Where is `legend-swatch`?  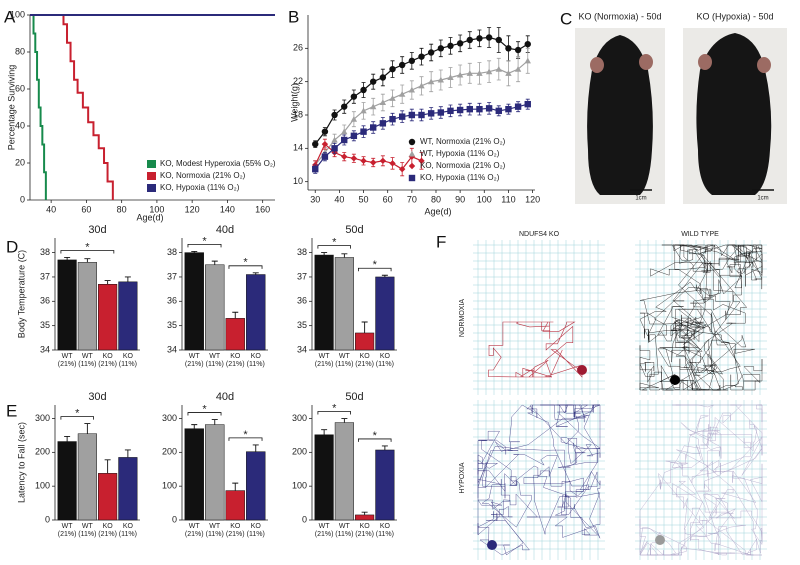
legend-swatch is located at coordinates (151, 188).